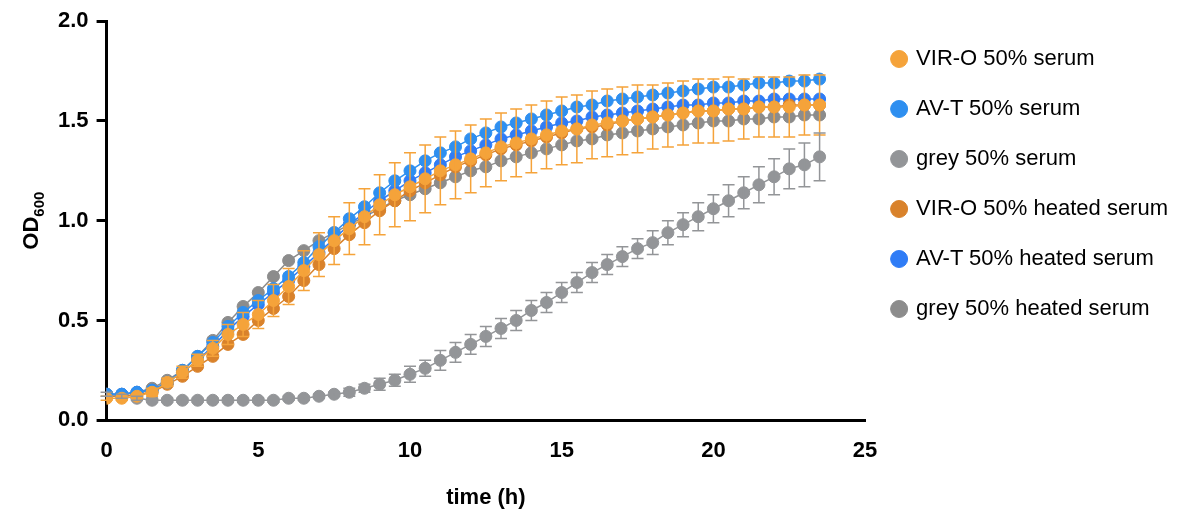  What do you see at coordinates (865, 450) in the screenshot?
I see `x-tick-label: 25` at bounding box center [865, 450].